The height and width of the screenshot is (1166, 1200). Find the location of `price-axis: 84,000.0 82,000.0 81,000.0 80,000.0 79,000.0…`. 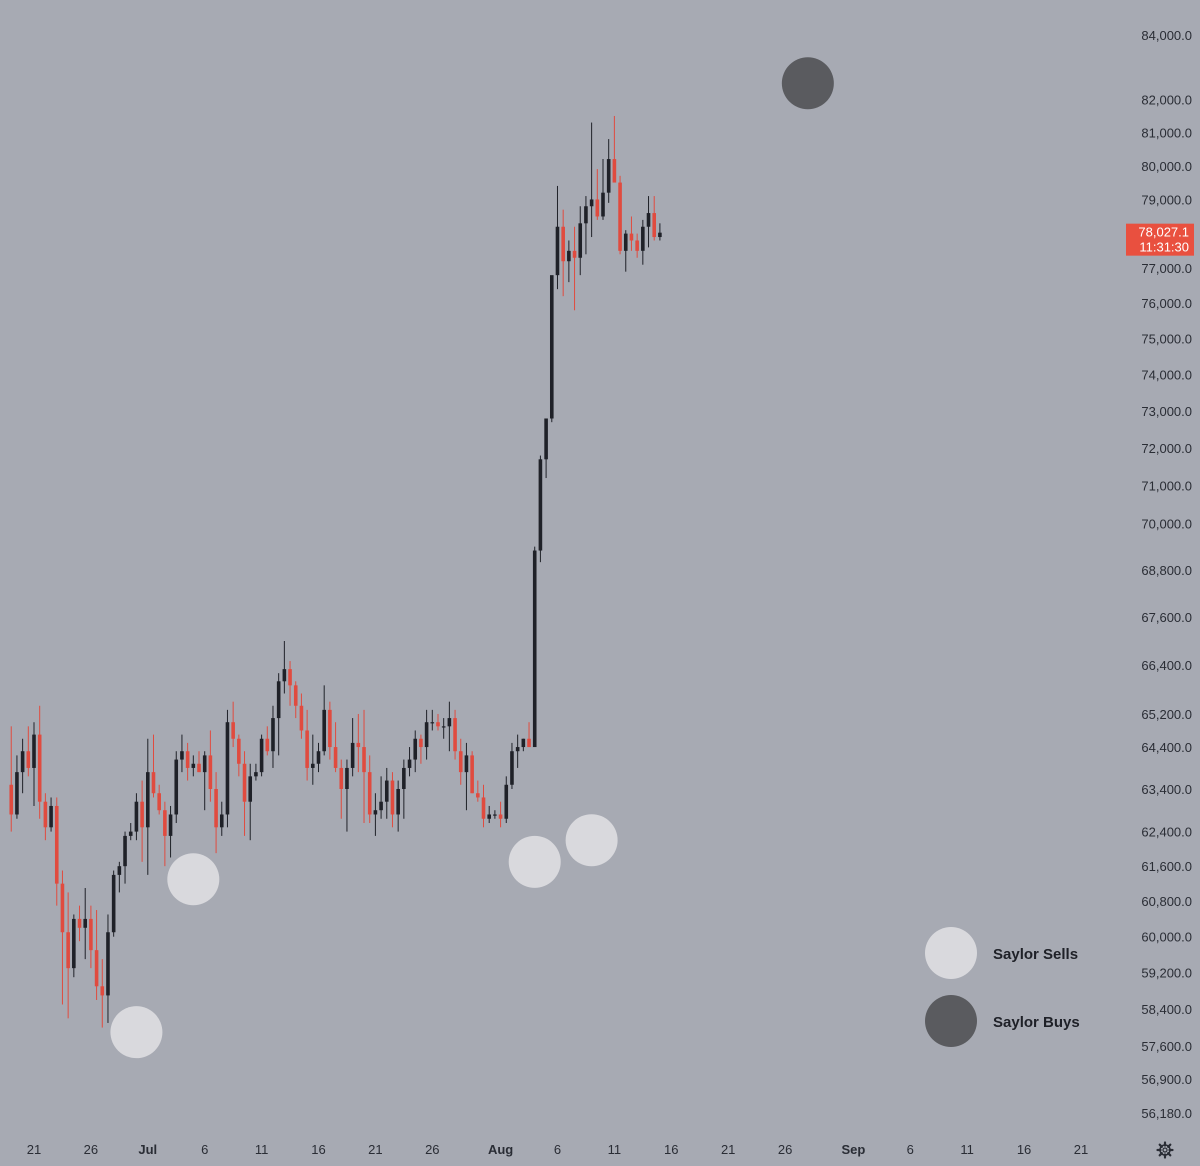

price-axis: 84,000.0 82,000.0 81,000.0 80,000.0 79,000.0… is located at coordinates (1166, 574).